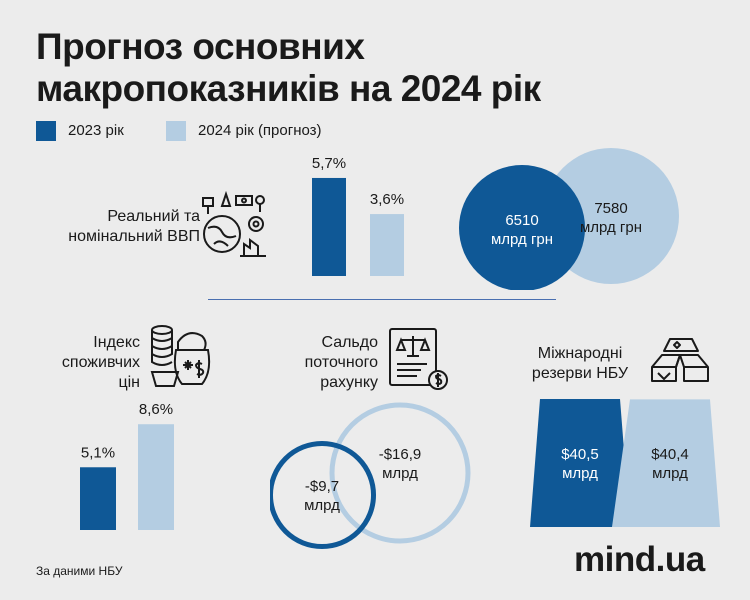 The height and width of the screenshot is (600, 750). I want to click on reserves-trapezoids: $40,5 млрд $40,4 млрд, so click(625, 463).